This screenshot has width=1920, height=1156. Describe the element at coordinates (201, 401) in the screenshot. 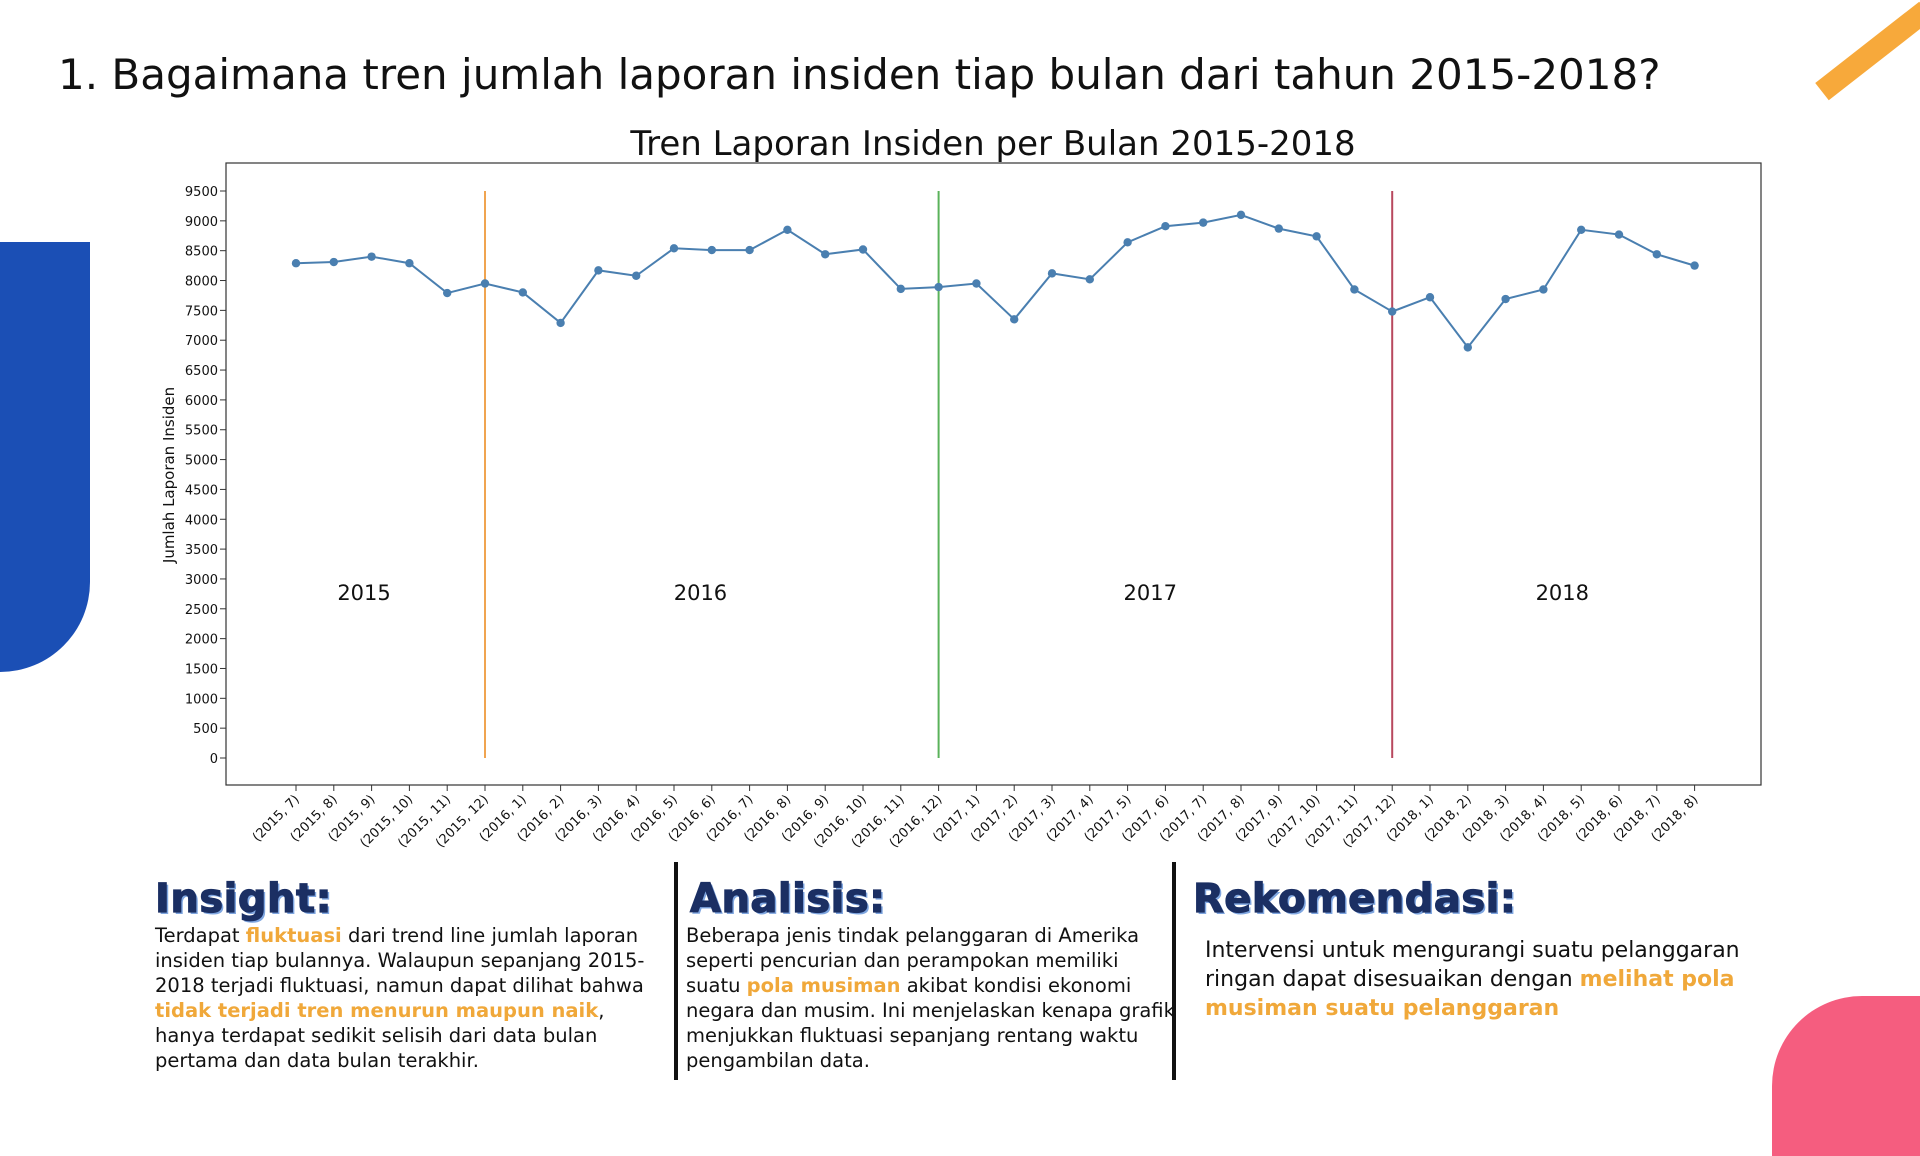

I see `y-tick-label: 6000` at that location.